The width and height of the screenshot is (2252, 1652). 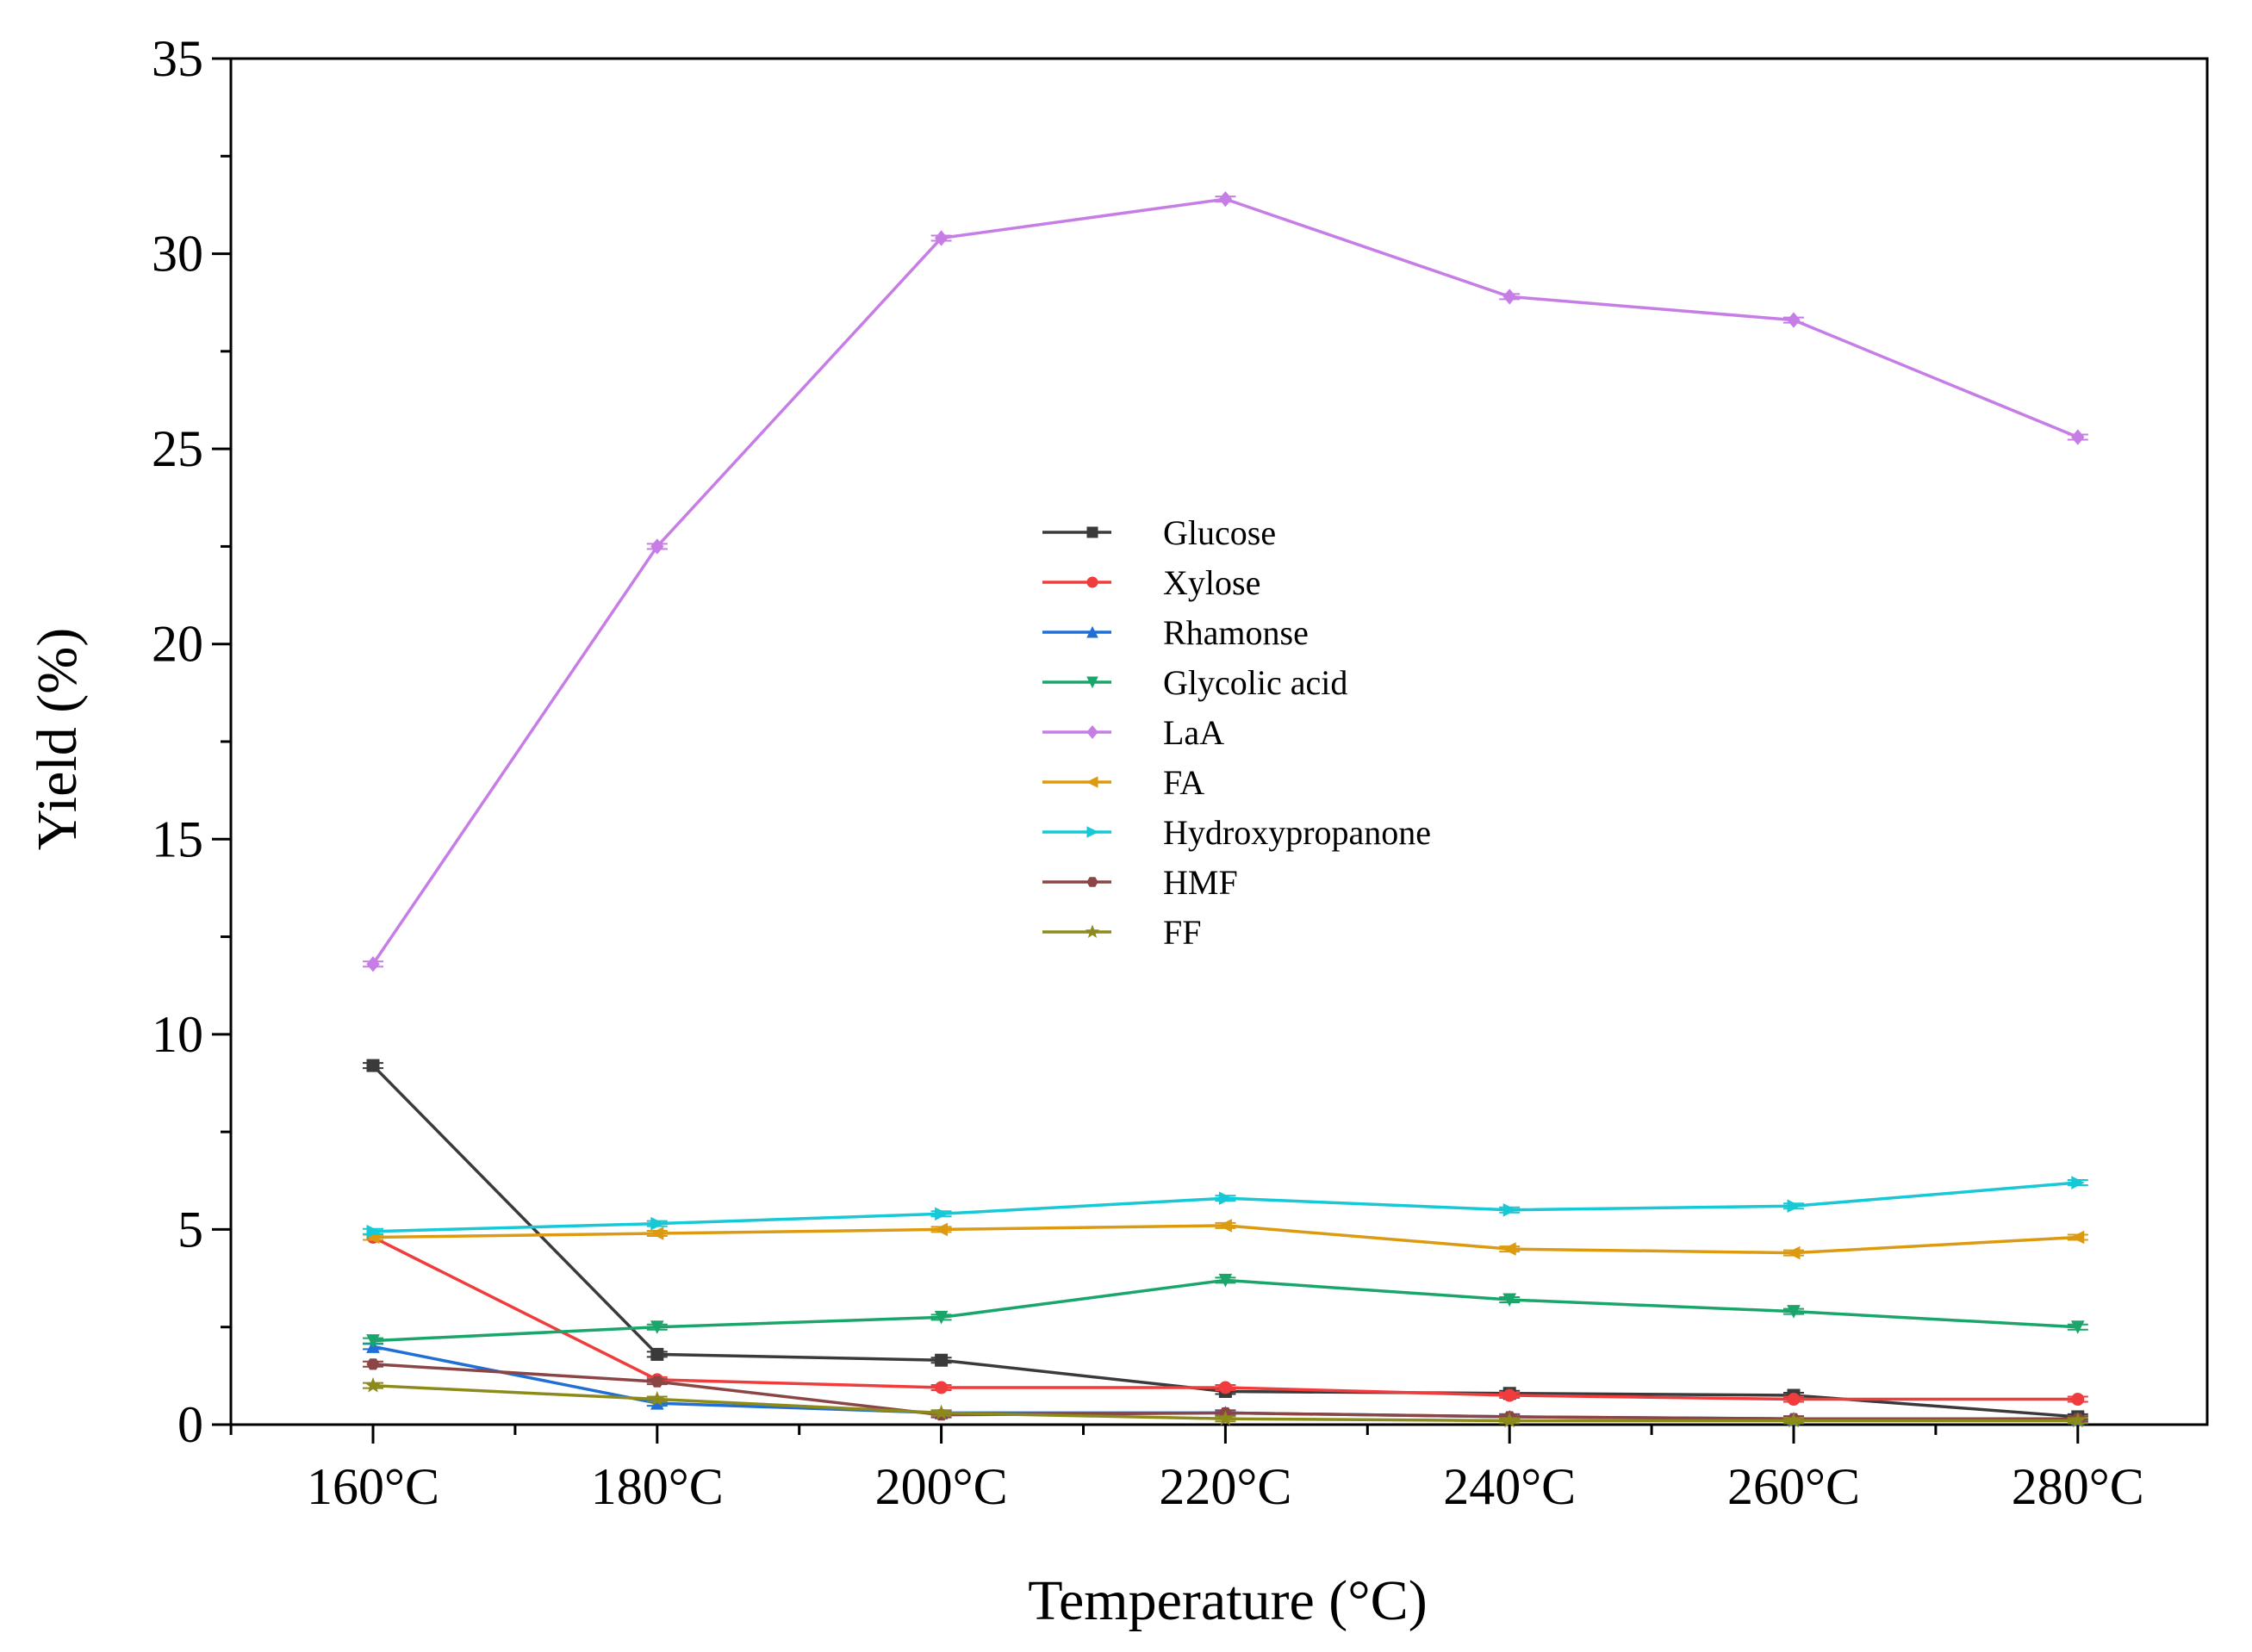 I want to click on legend-marker-glycolic-acid, so click(x=1092, y=682).